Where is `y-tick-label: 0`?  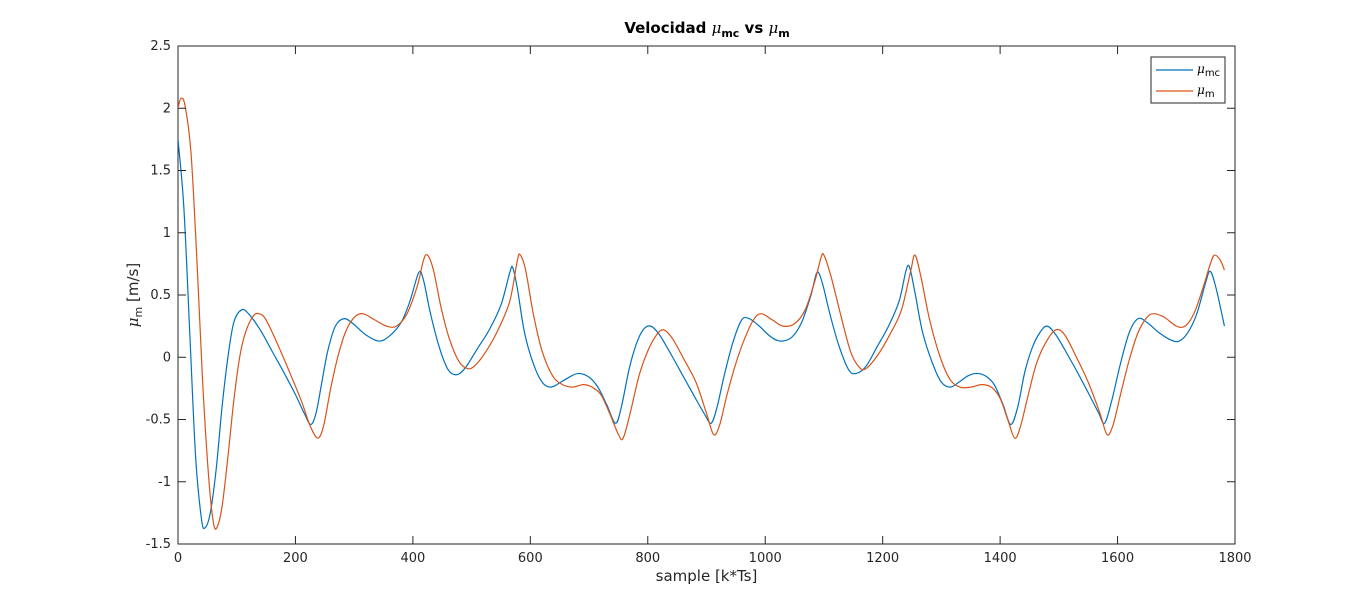
y-tick-label: 0 is located at coordinates (167, 357).